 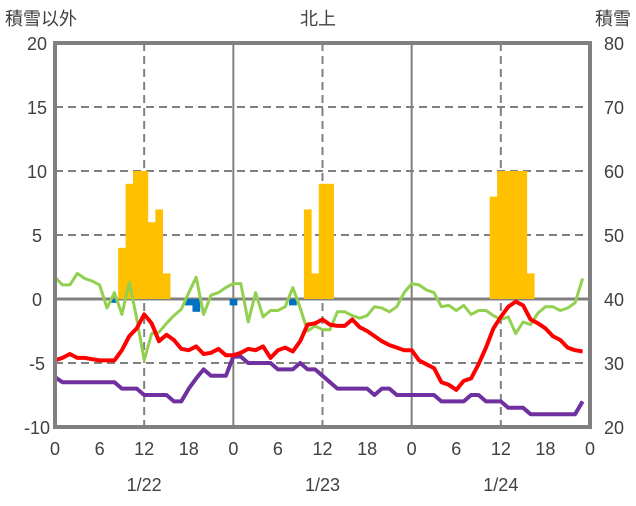 I want to click on y-tick-right: 30, so click(x=614, y=364).